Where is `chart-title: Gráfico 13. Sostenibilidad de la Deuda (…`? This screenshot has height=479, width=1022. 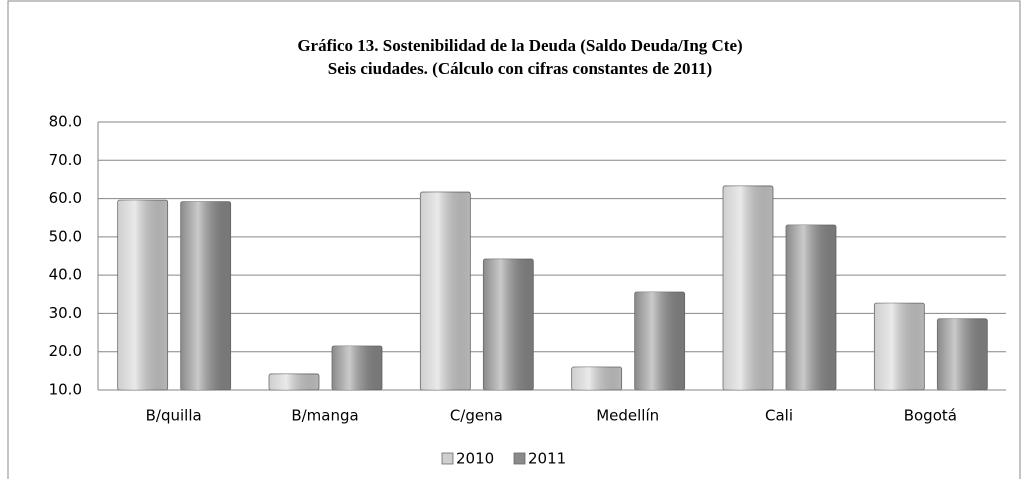
chart-title: Gráfico 13. Sostenibilidad de la Deuda (… is located at coordinates (519, 45).